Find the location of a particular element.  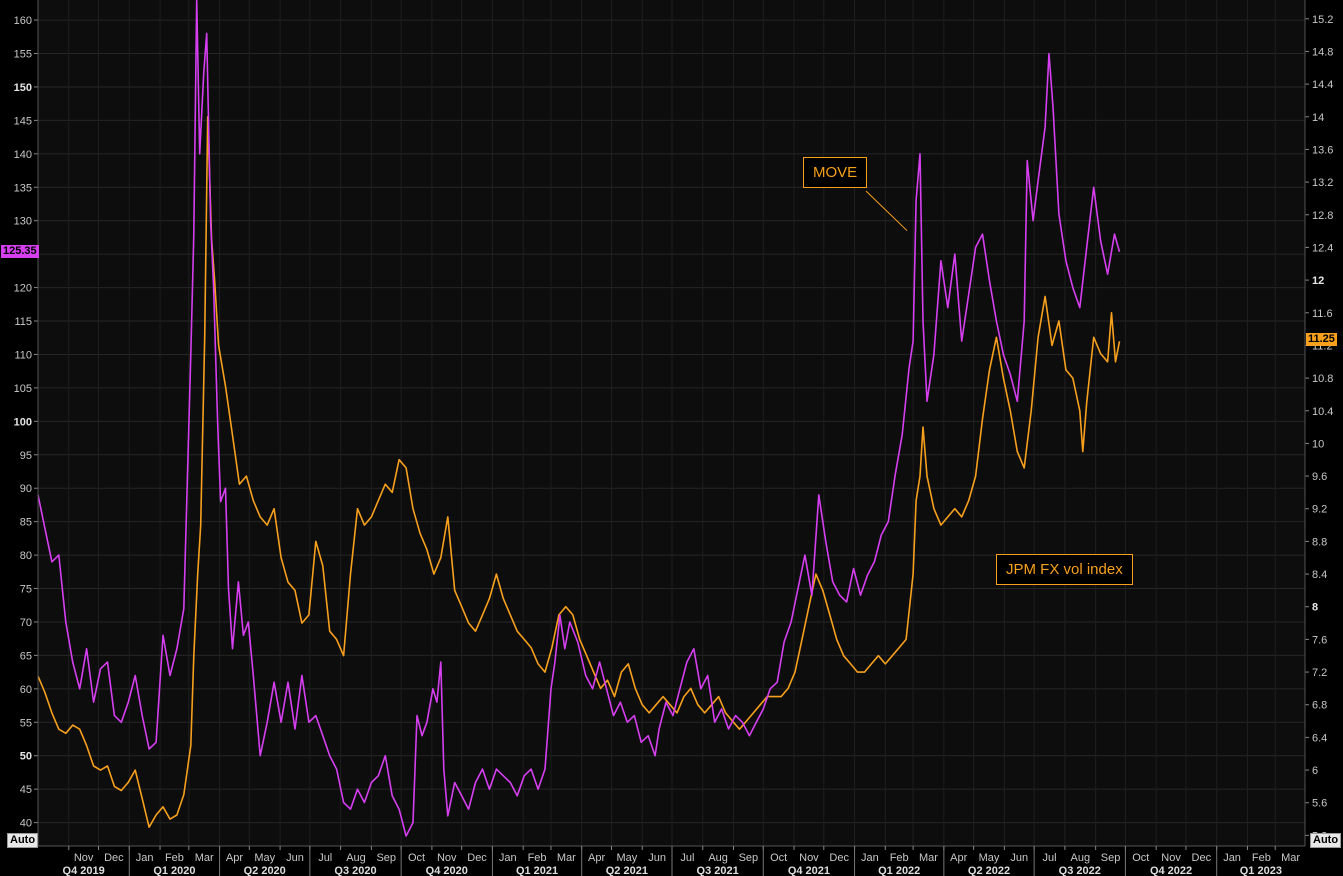

jpm-fx-vol-annotation: JPM FX vol index is located at coordinates (1064, 569).